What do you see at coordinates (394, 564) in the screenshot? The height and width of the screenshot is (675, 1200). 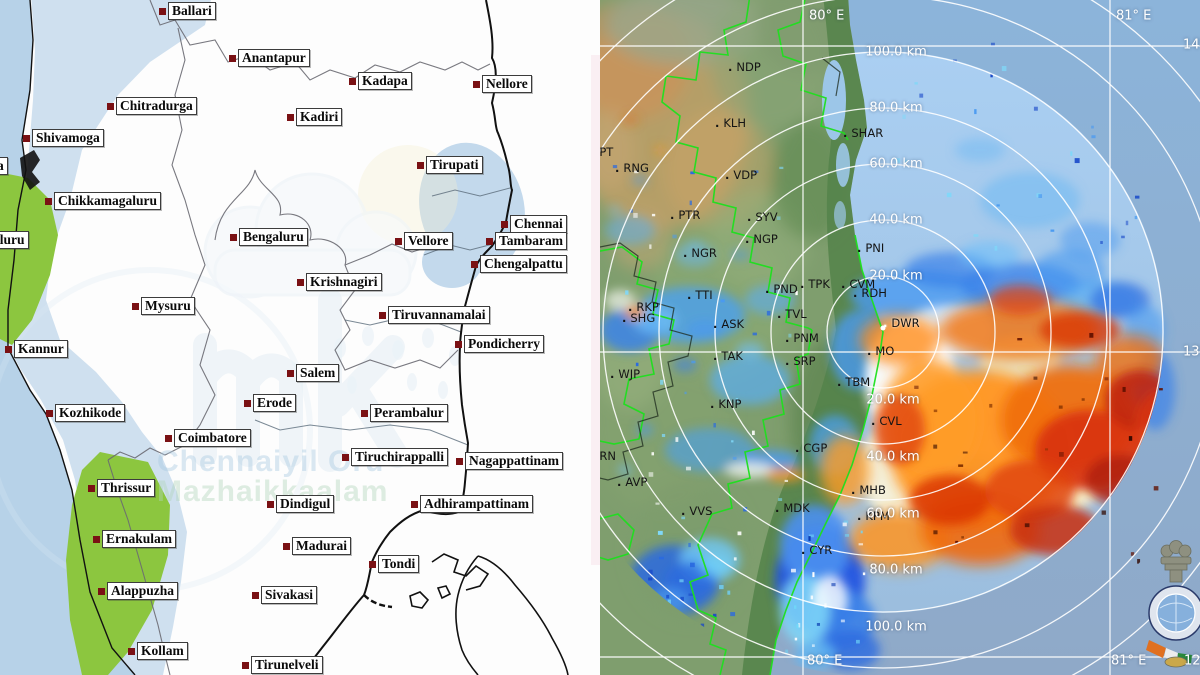 I see `city-label: Tondi` at bounding box center [394, 564].